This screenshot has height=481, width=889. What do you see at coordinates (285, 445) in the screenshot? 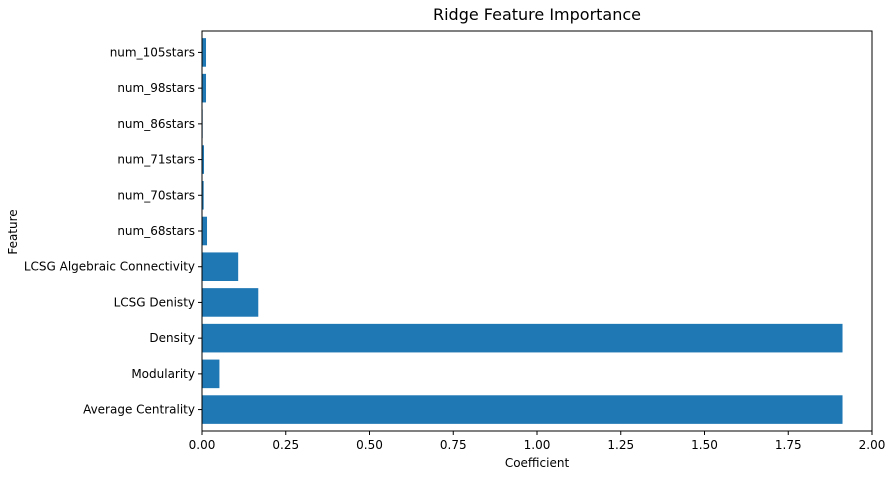
I see `x-tick-label: 0.25` at bounding box center [285, 445].